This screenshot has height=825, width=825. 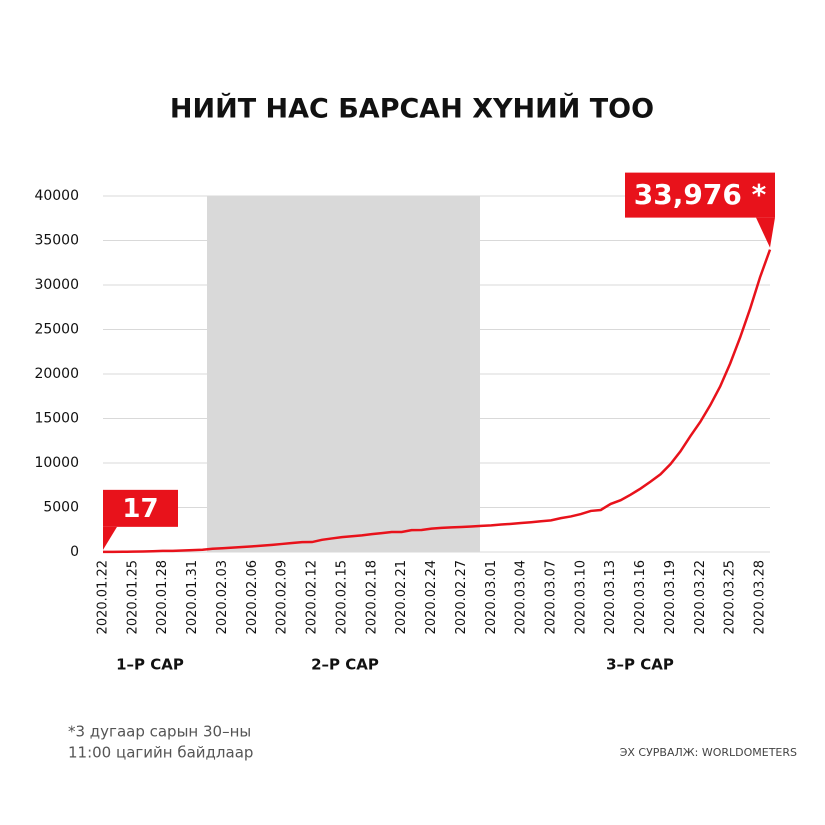 What do you see at coordinates (730, 597) in the screenshot?
I see `x-tick-label: 2020.03.25` at bounding box center [730, 597].